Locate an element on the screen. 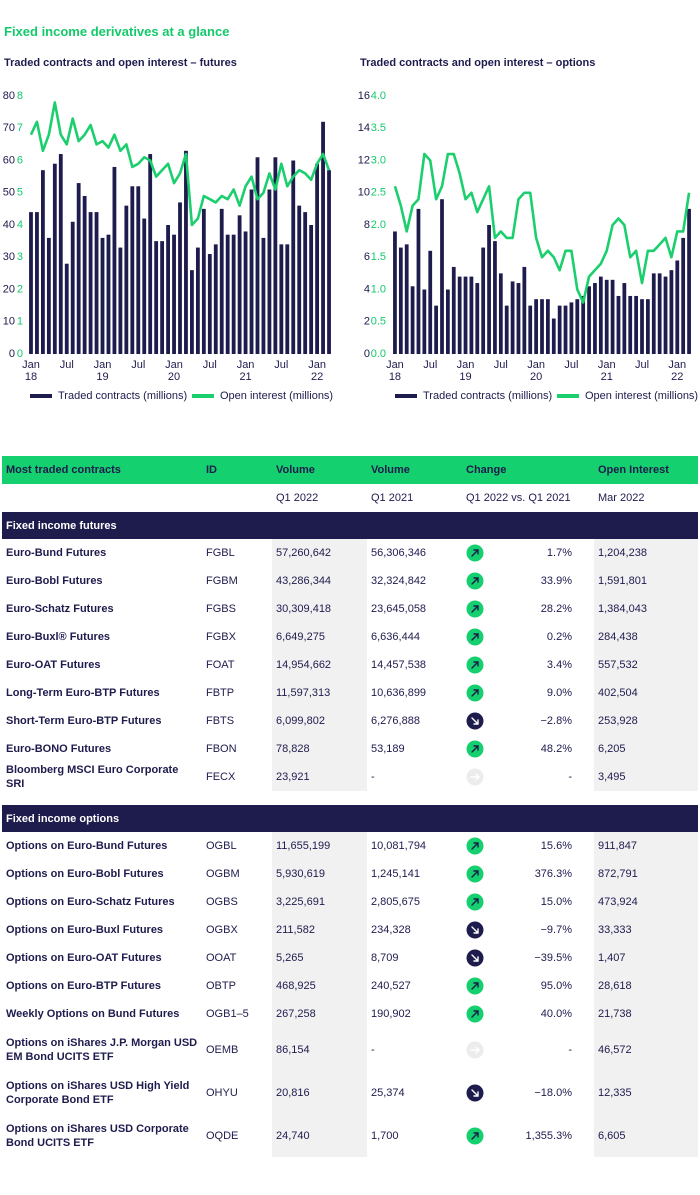  y-tick-label: 60 is located at coordinates (9, 160).